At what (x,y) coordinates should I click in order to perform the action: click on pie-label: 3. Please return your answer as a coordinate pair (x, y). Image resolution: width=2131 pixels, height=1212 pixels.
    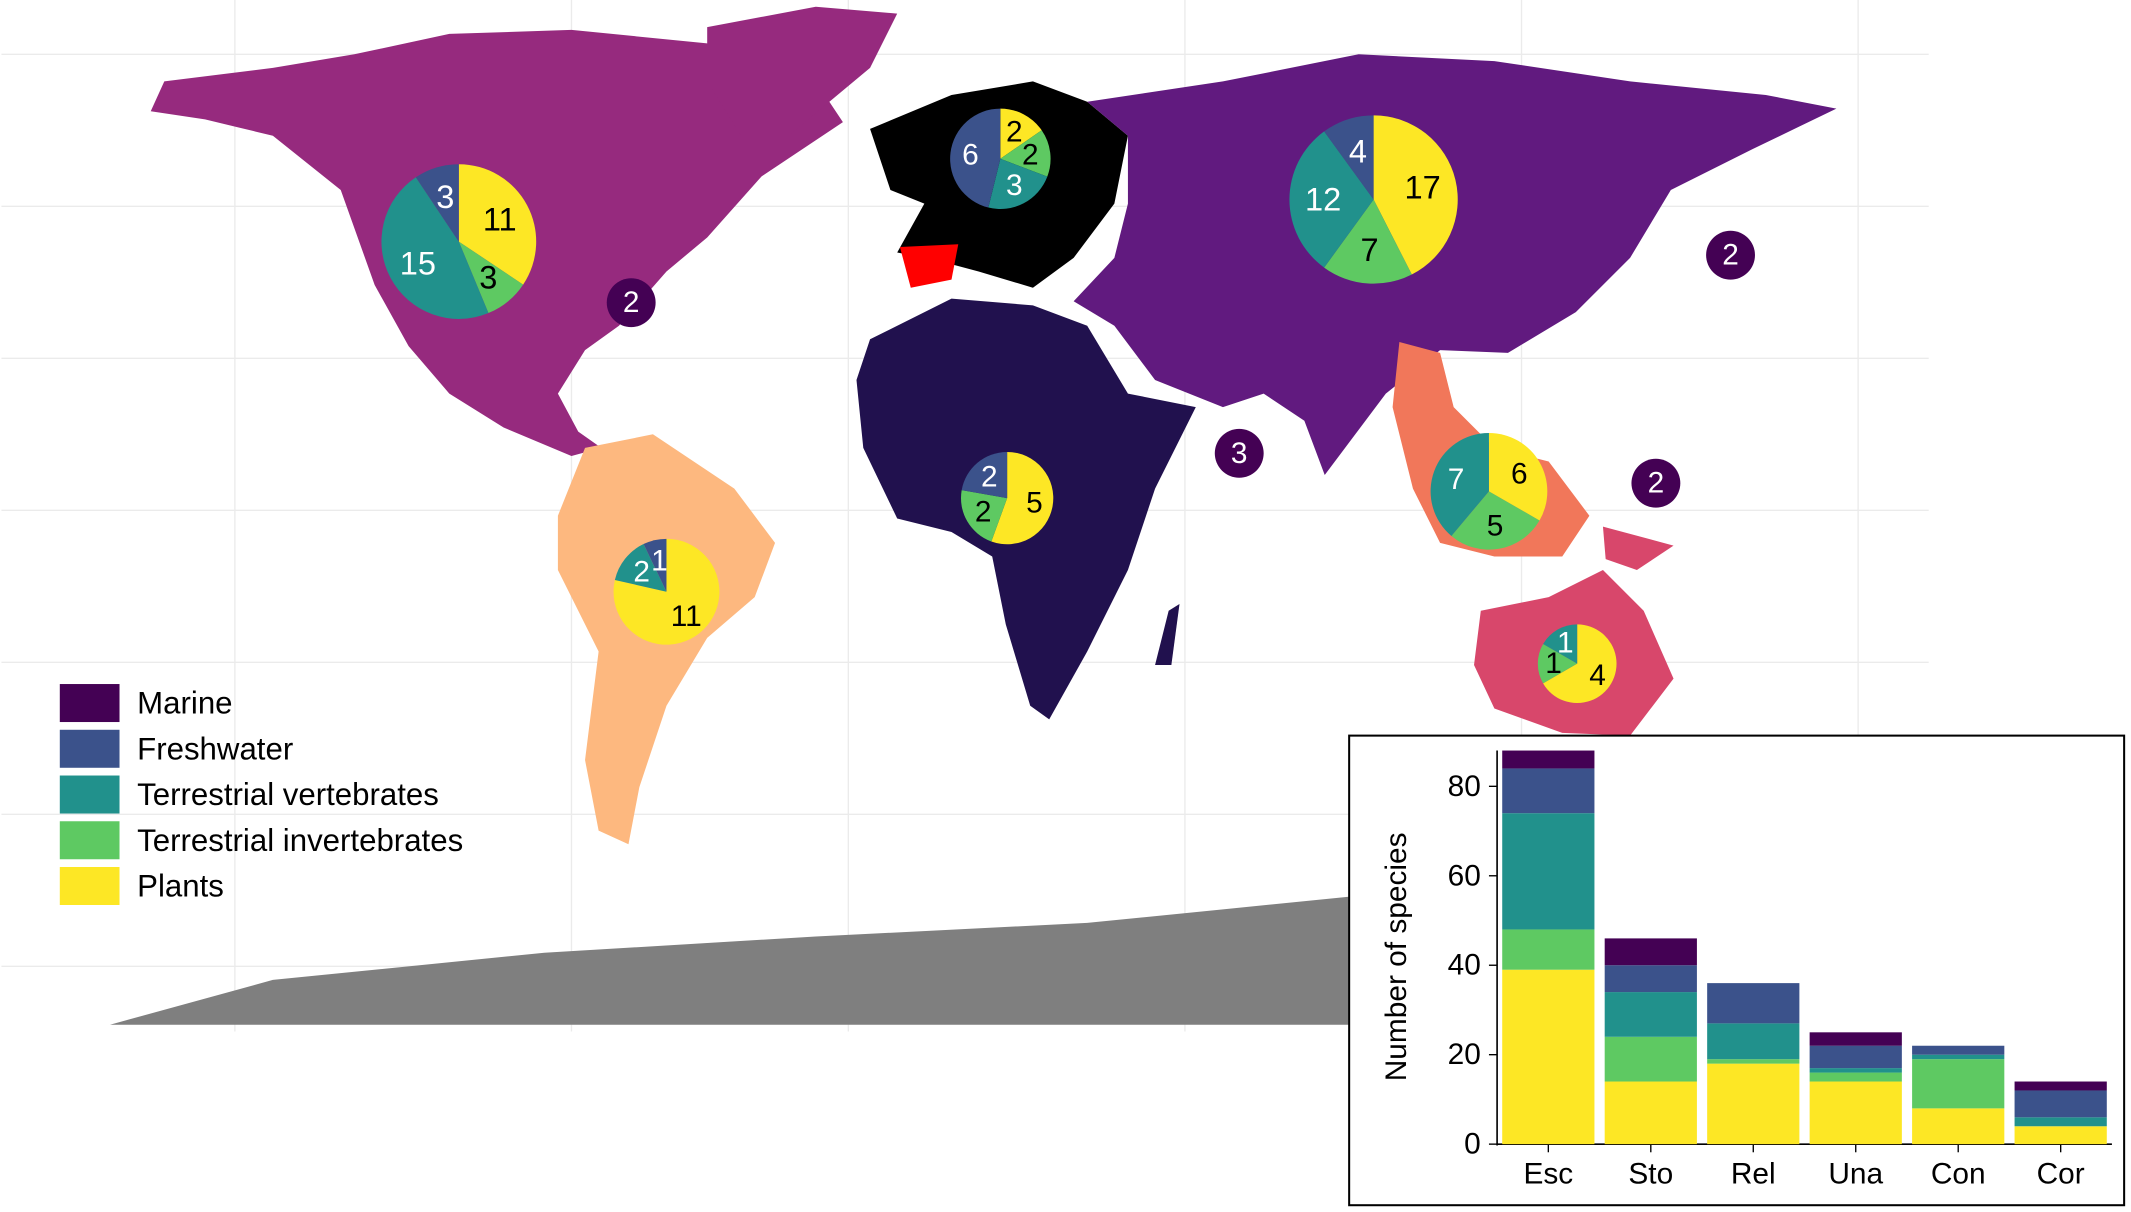
    Looking at the image, I should click on (488, 277).